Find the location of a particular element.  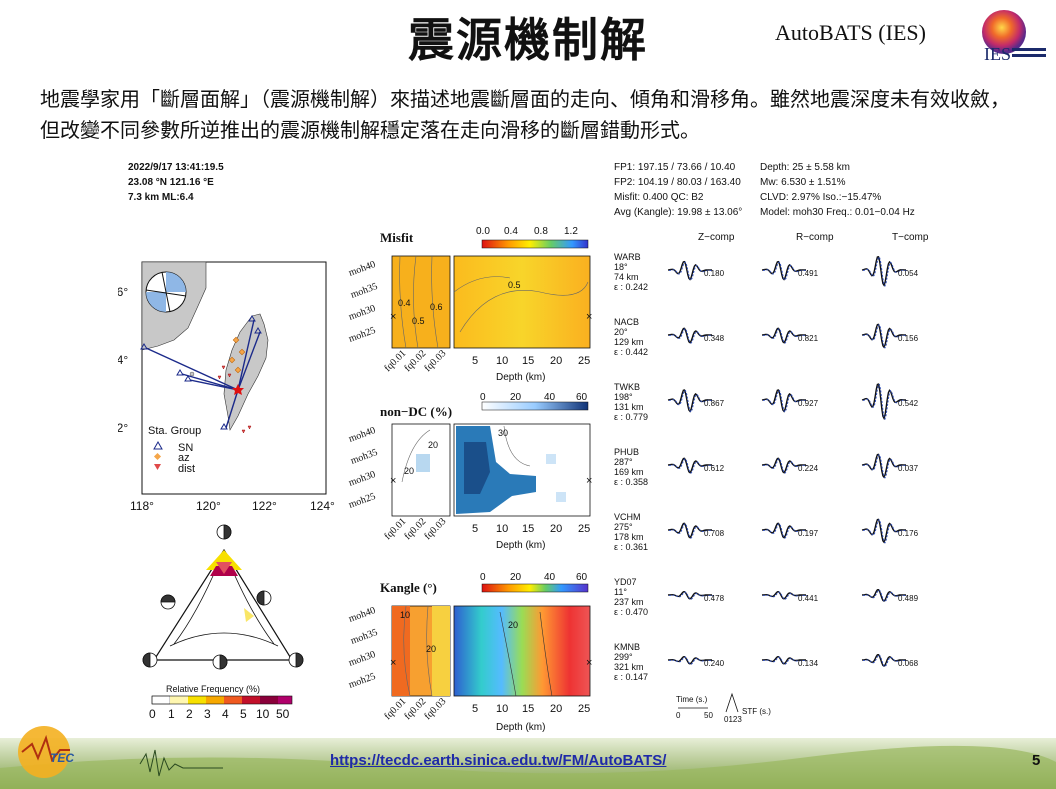

tec-logo: TEC is located at coordinates (46, 752).